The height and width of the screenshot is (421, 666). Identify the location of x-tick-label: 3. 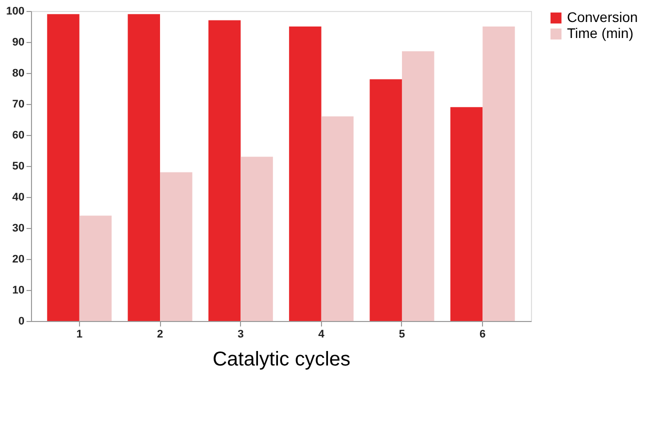
(241, 334).